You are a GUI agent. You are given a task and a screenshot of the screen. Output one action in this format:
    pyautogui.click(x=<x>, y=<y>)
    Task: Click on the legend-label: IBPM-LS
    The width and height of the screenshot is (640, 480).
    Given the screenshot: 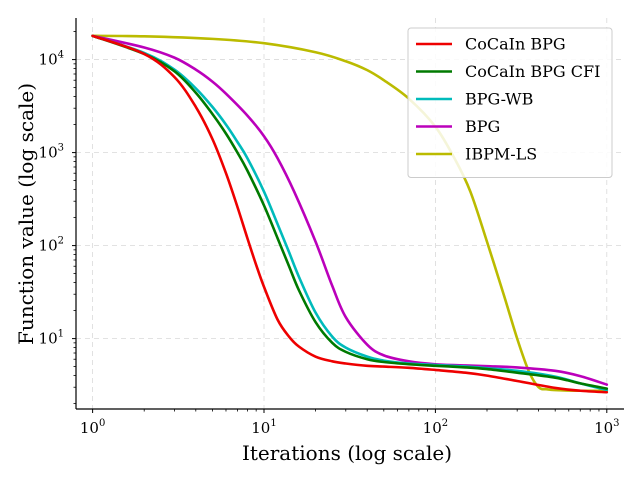 What is the action you would take?
    pyautogui.click(x=501, y=154)
    